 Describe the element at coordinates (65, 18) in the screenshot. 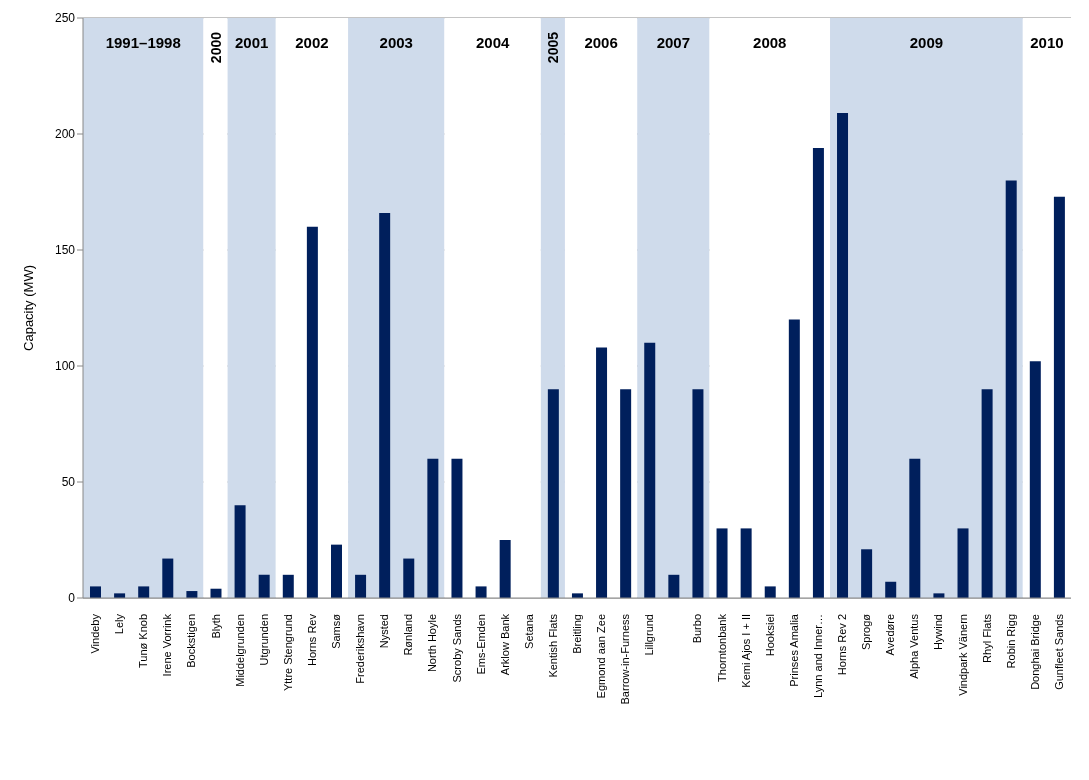

I see `y-tick-label: 250` at that location.